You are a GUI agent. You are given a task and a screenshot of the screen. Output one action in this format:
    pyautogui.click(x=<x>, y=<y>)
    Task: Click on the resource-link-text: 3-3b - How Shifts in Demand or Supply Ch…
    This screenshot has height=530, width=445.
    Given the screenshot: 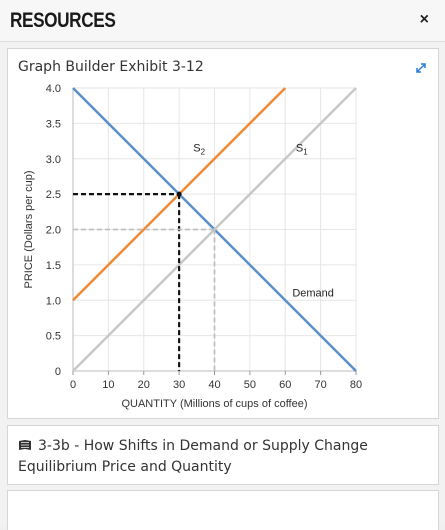 What is the action you would take?
    pyautogui.click(x=193, y=456)
    